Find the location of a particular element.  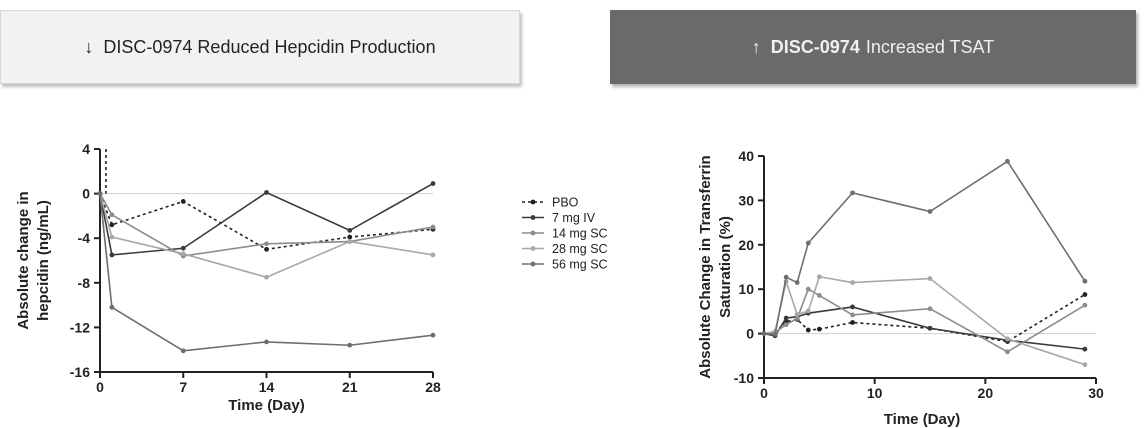

legend-label: PBO is located at coordinates (565, 203).